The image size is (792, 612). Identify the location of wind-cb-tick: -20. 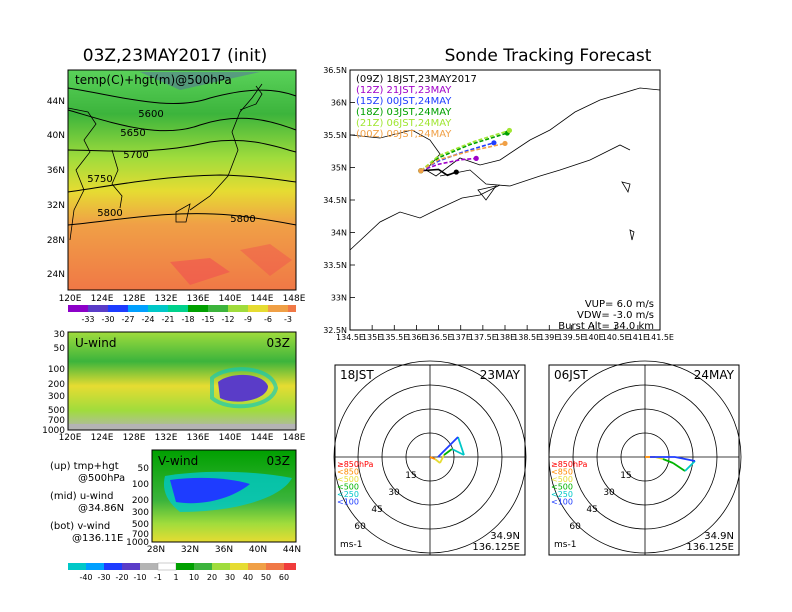
(121, 577).